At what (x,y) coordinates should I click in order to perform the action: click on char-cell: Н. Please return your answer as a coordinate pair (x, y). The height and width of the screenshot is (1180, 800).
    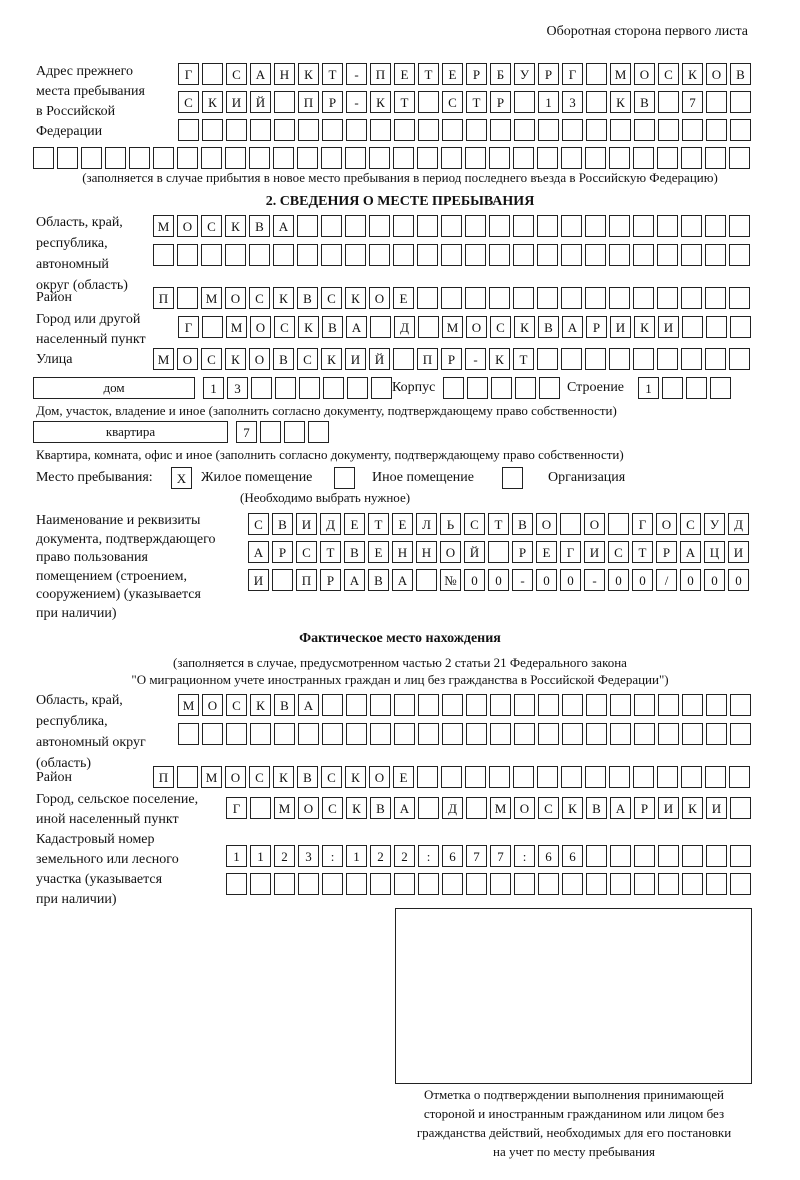
    Looking at the image, I should click on (426, 552).